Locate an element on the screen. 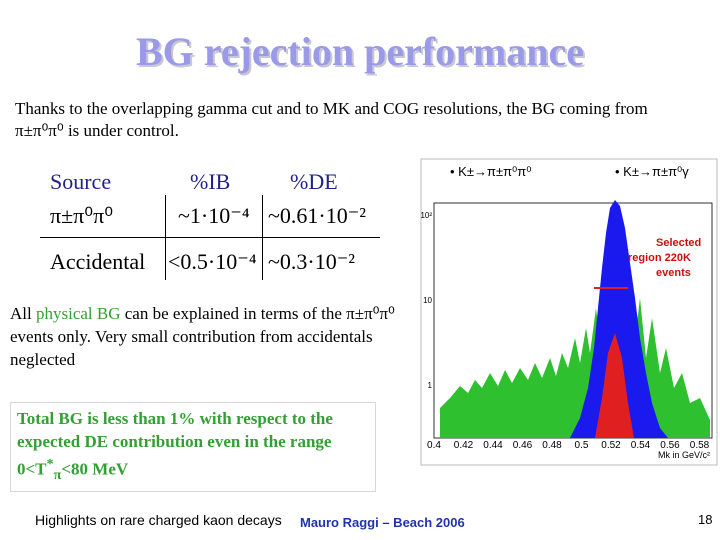 The height and width of the screenshot is (540, 720). y-tick-label: 1 is located at coordinates (430, 385).